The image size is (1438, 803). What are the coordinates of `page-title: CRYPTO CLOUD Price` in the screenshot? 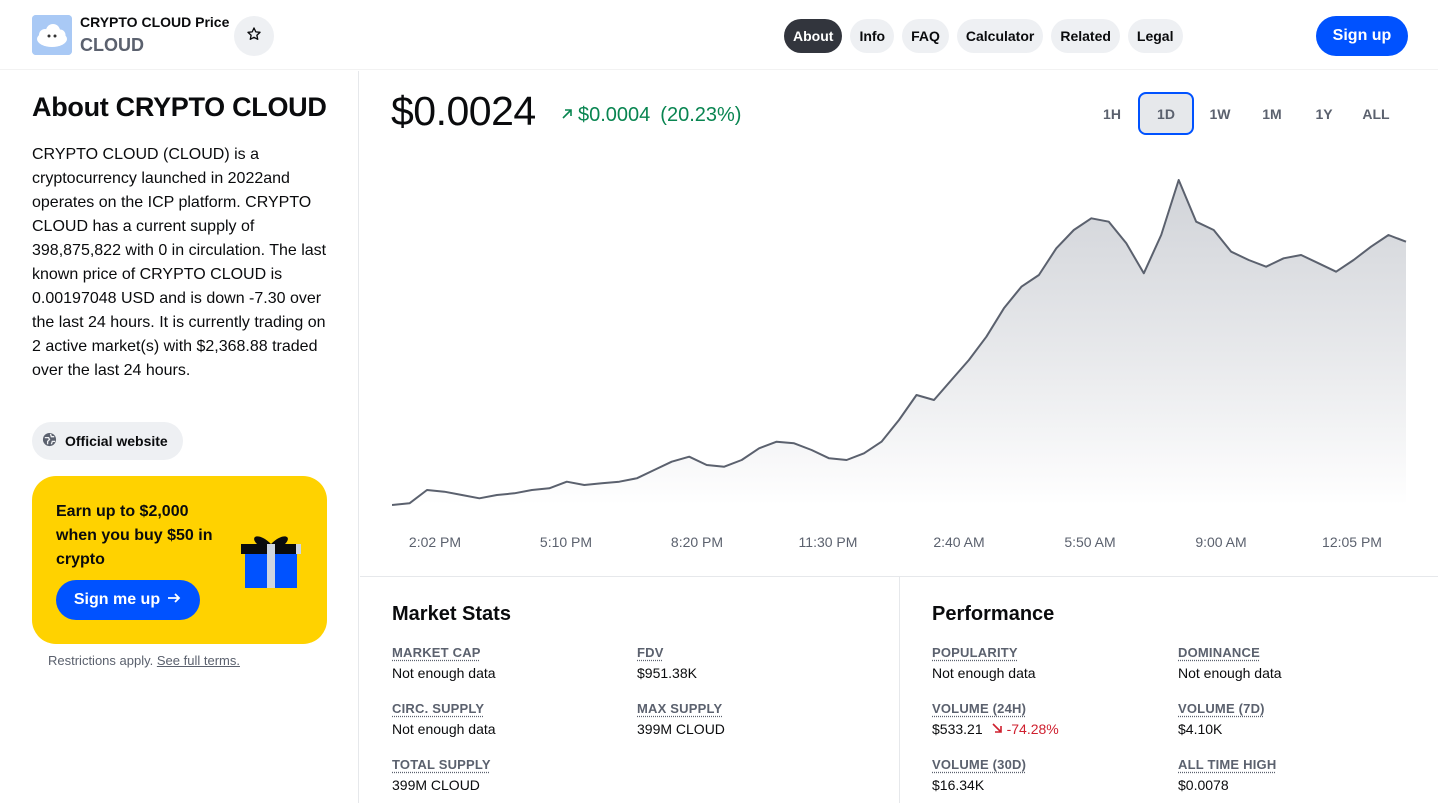 It's located at (155, 22).